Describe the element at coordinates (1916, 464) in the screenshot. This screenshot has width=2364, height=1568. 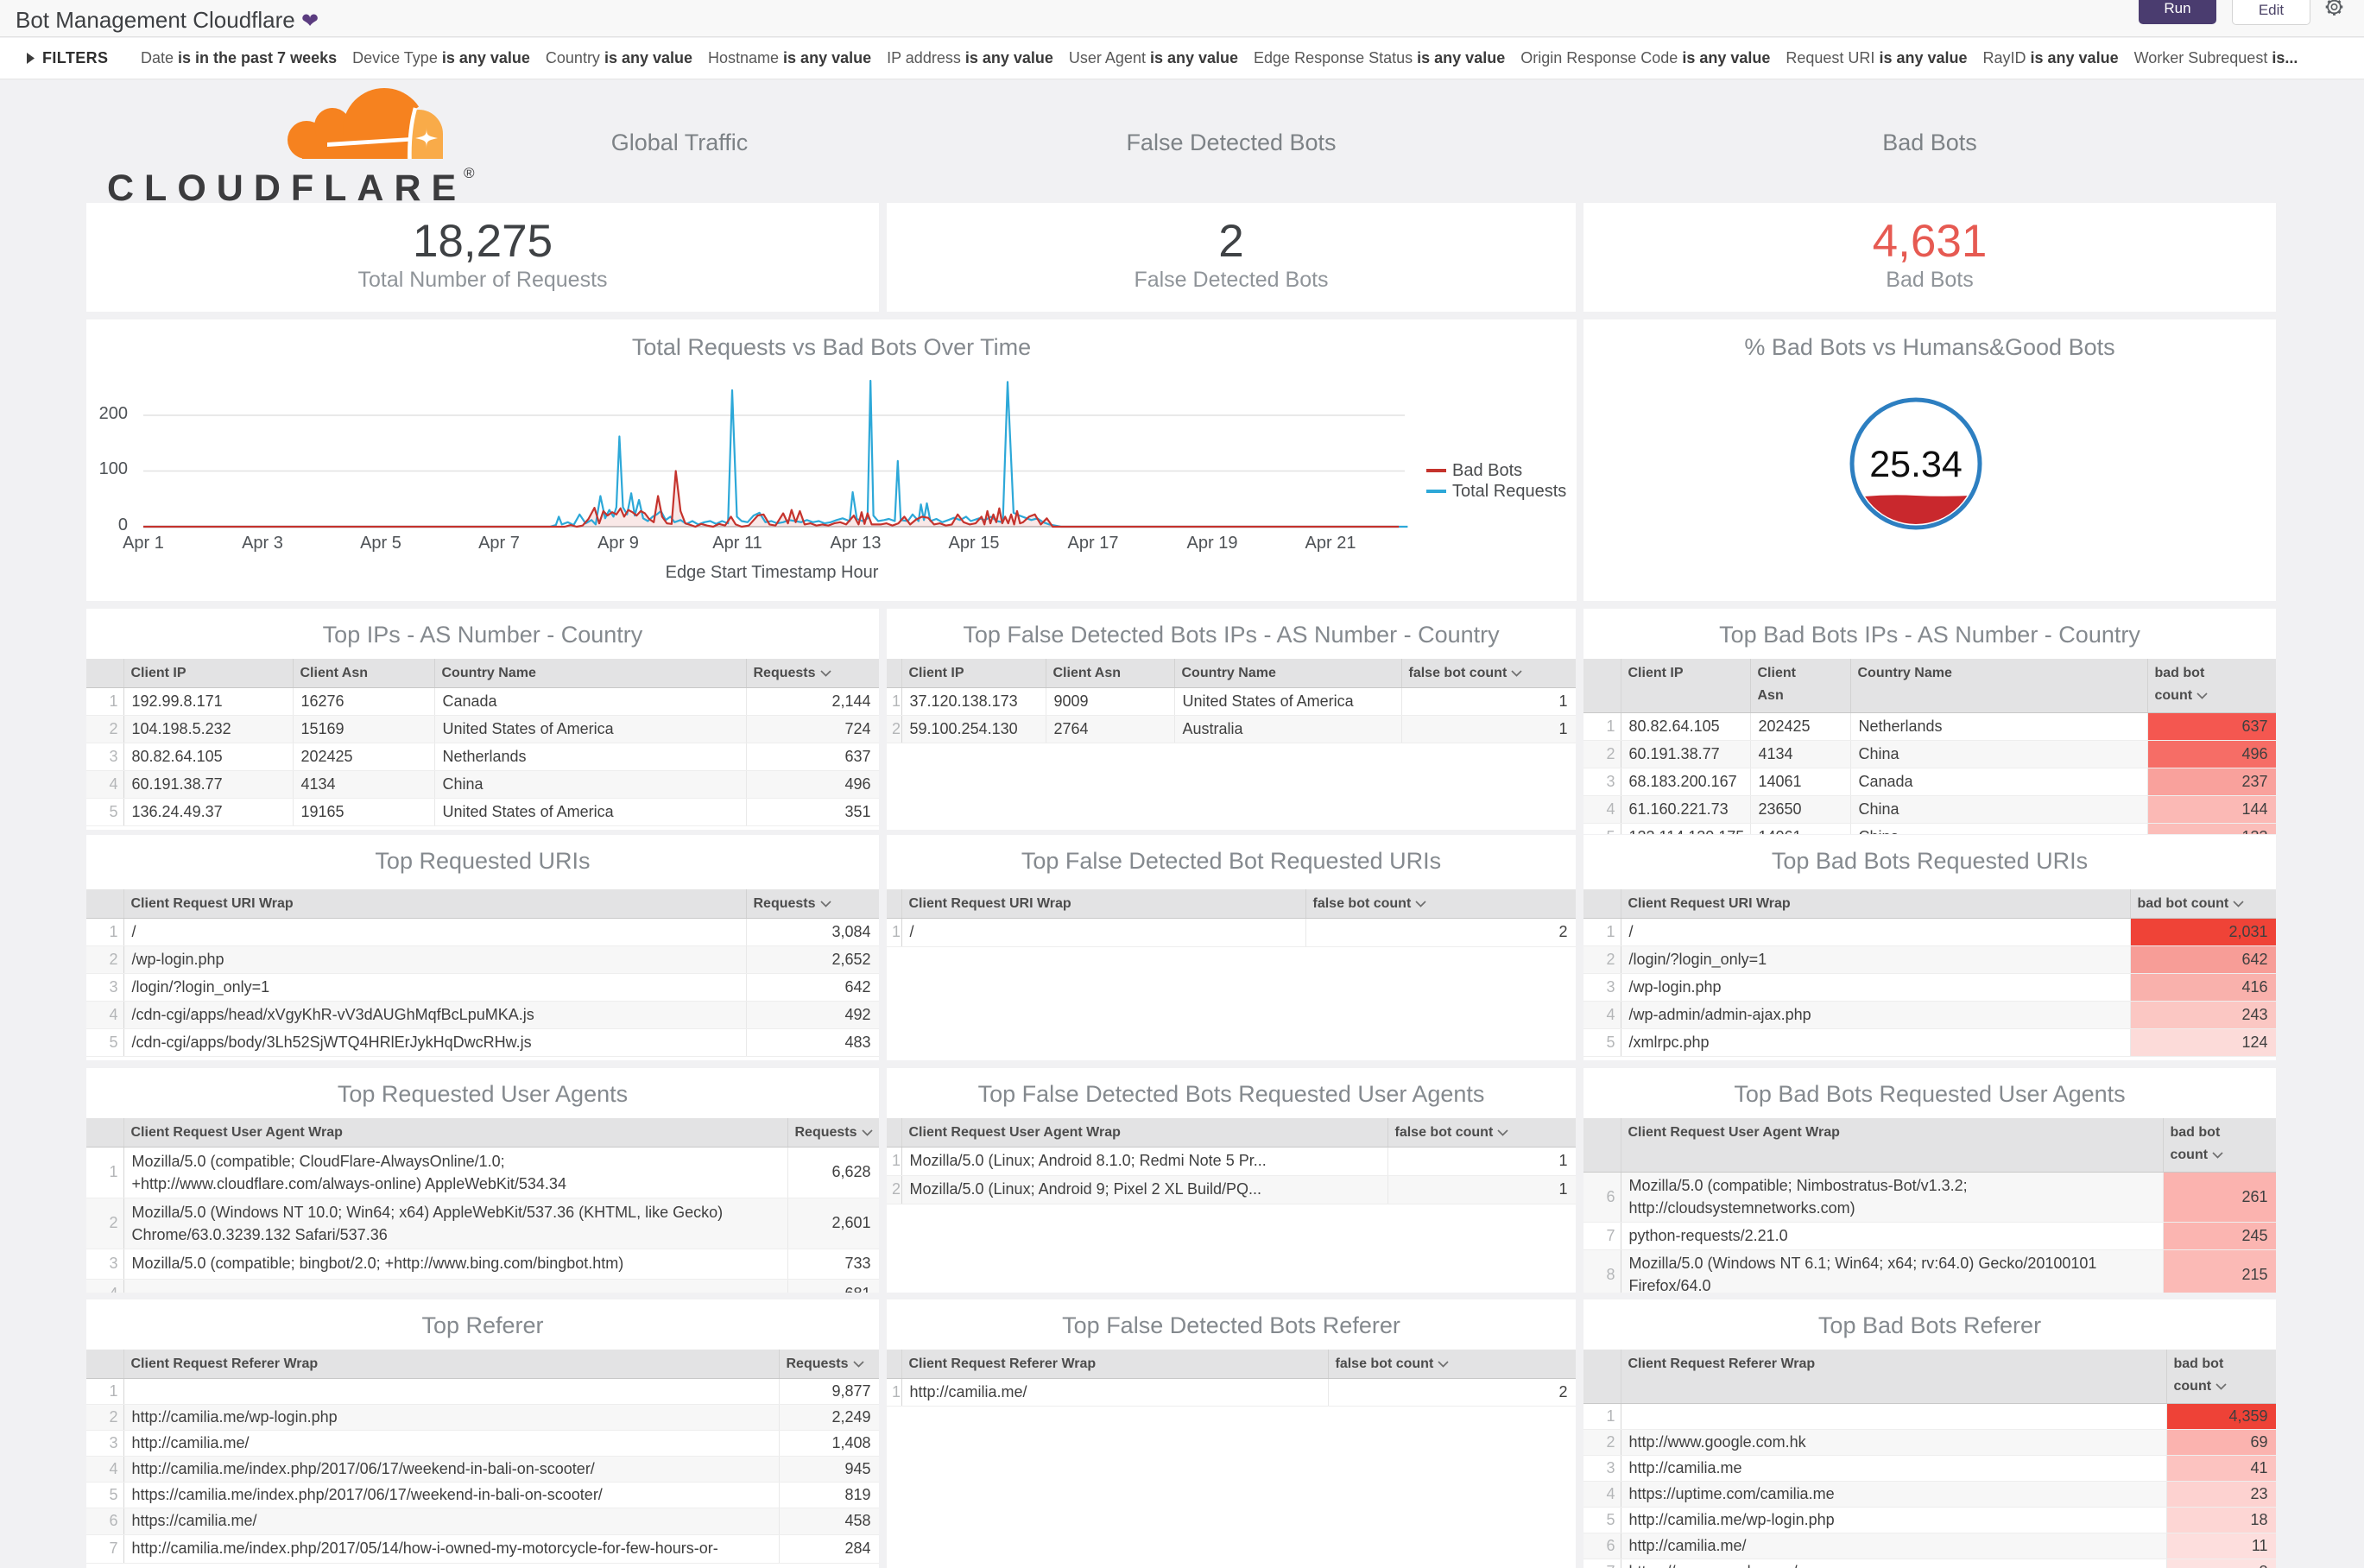
I see `svg-text: 25.34` at that location.